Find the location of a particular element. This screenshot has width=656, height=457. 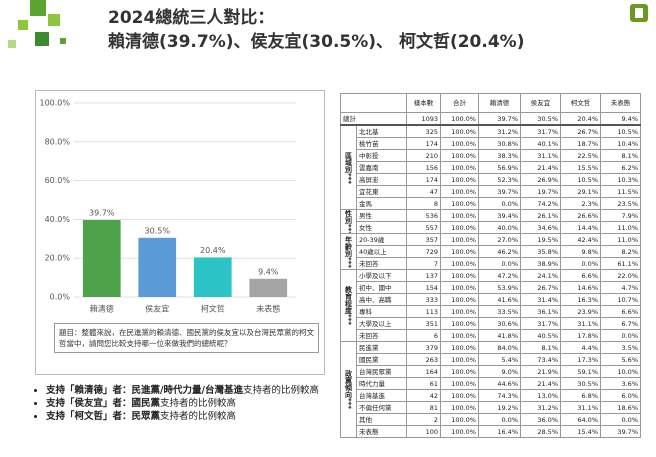

row-label: 40歲以上 is located at coordinates (381, 251).